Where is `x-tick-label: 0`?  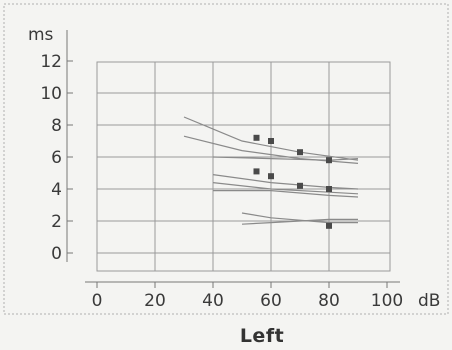 x-tick-label: 0 is located at coordinates (97, 301).